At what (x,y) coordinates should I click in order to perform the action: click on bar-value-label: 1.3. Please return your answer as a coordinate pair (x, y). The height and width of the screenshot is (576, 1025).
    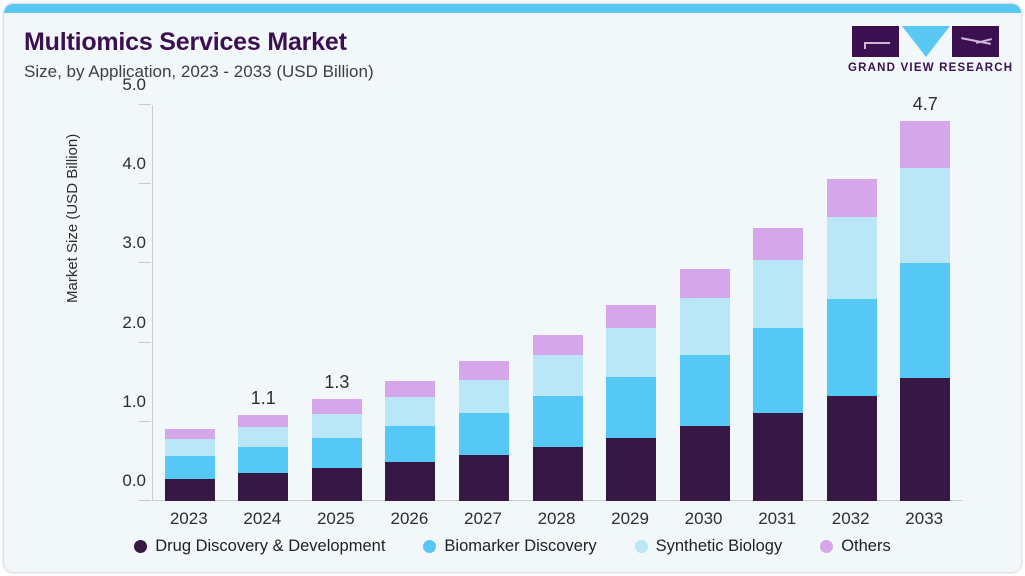
    Looking at the image, I should click on (337, 381).